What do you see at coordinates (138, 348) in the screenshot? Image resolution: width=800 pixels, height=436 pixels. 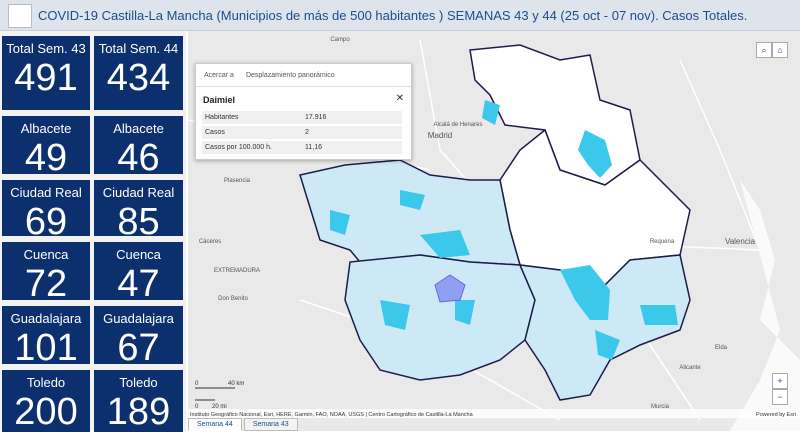 I see `kpi-value: 67` at bounding box center [138, 348].